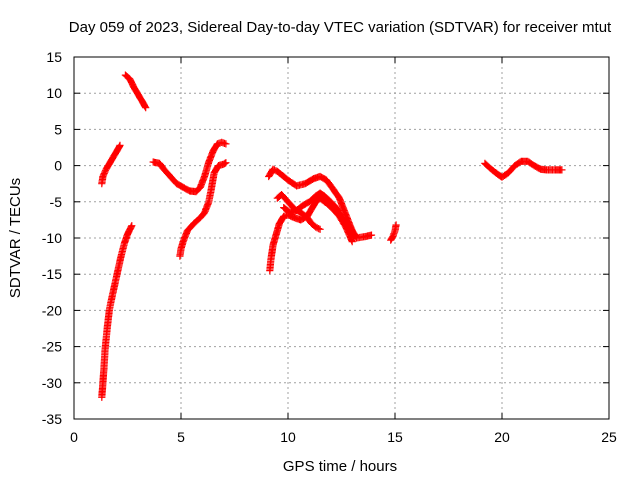  I want to click on x-tick-label: 20, so click(502, 437).